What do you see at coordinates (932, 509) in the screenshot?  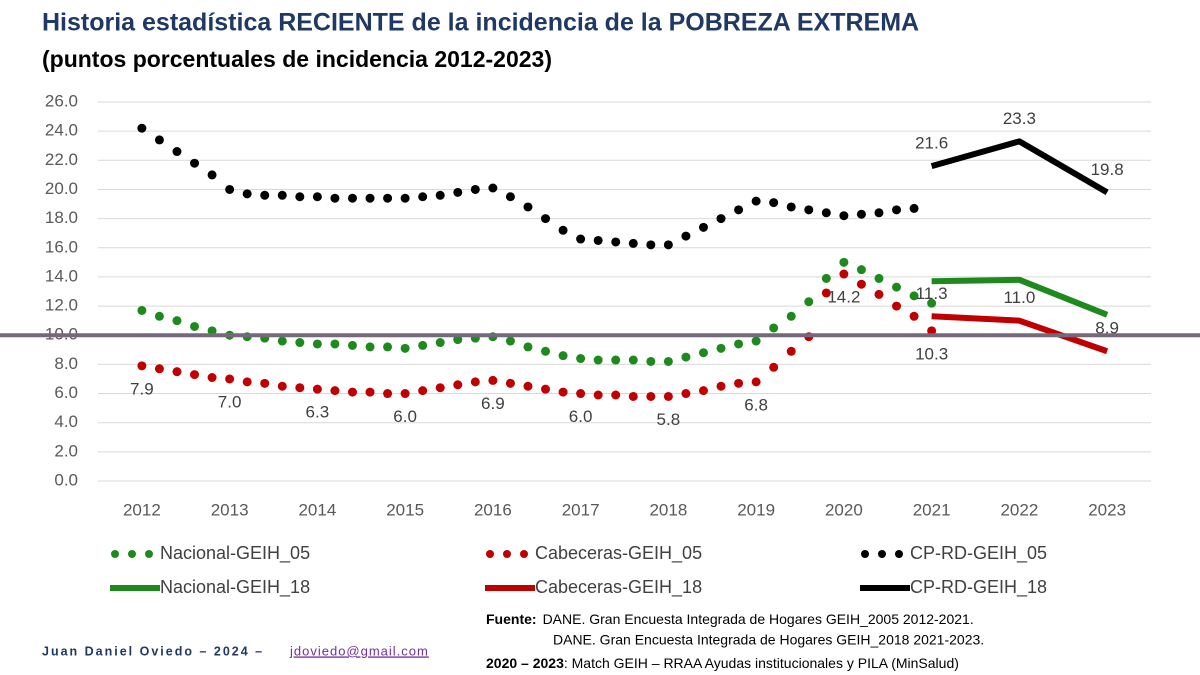 I see `x-tick-label: 2021` at bounding box center [932, 509].